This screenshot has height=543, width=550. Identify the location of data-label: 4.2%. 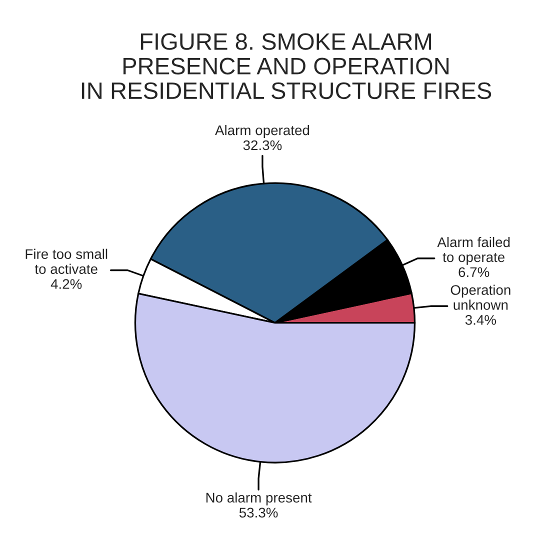
(66, 284).